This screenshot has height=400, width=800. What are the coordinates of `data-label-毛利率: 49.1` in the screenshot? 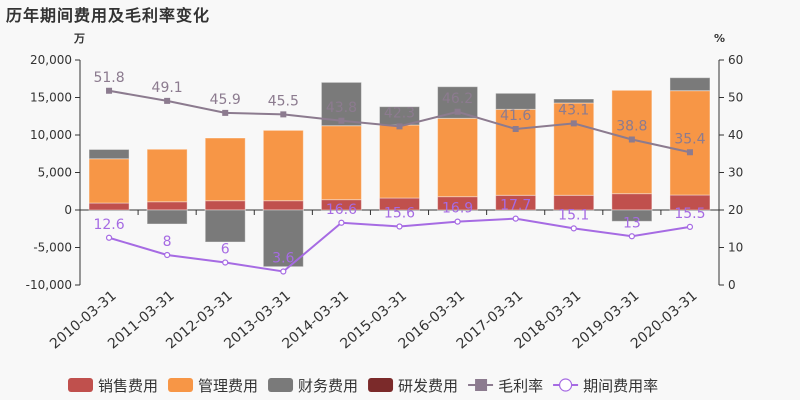 It's located at (167, 88).